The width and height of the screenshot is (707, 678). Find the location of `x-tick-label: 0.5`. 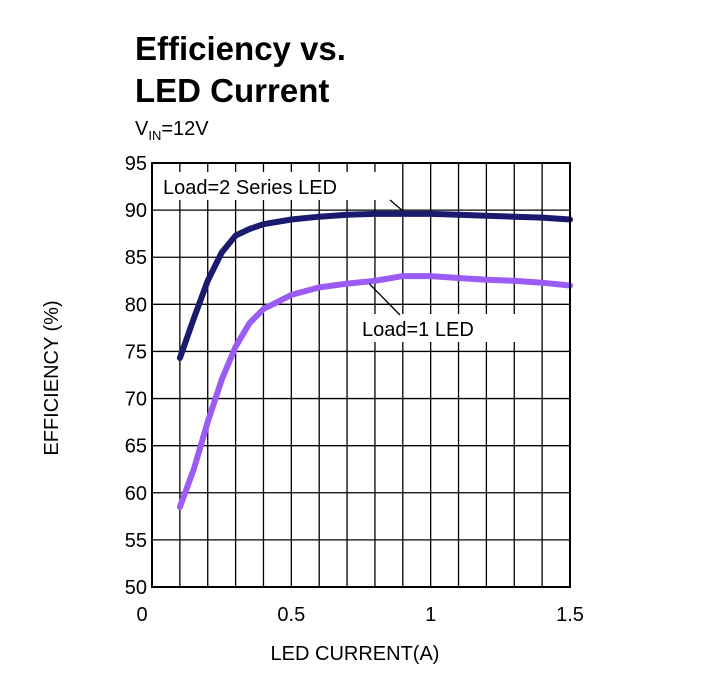

x-tick-label: 0.5 is located at coordinates (291, 615).